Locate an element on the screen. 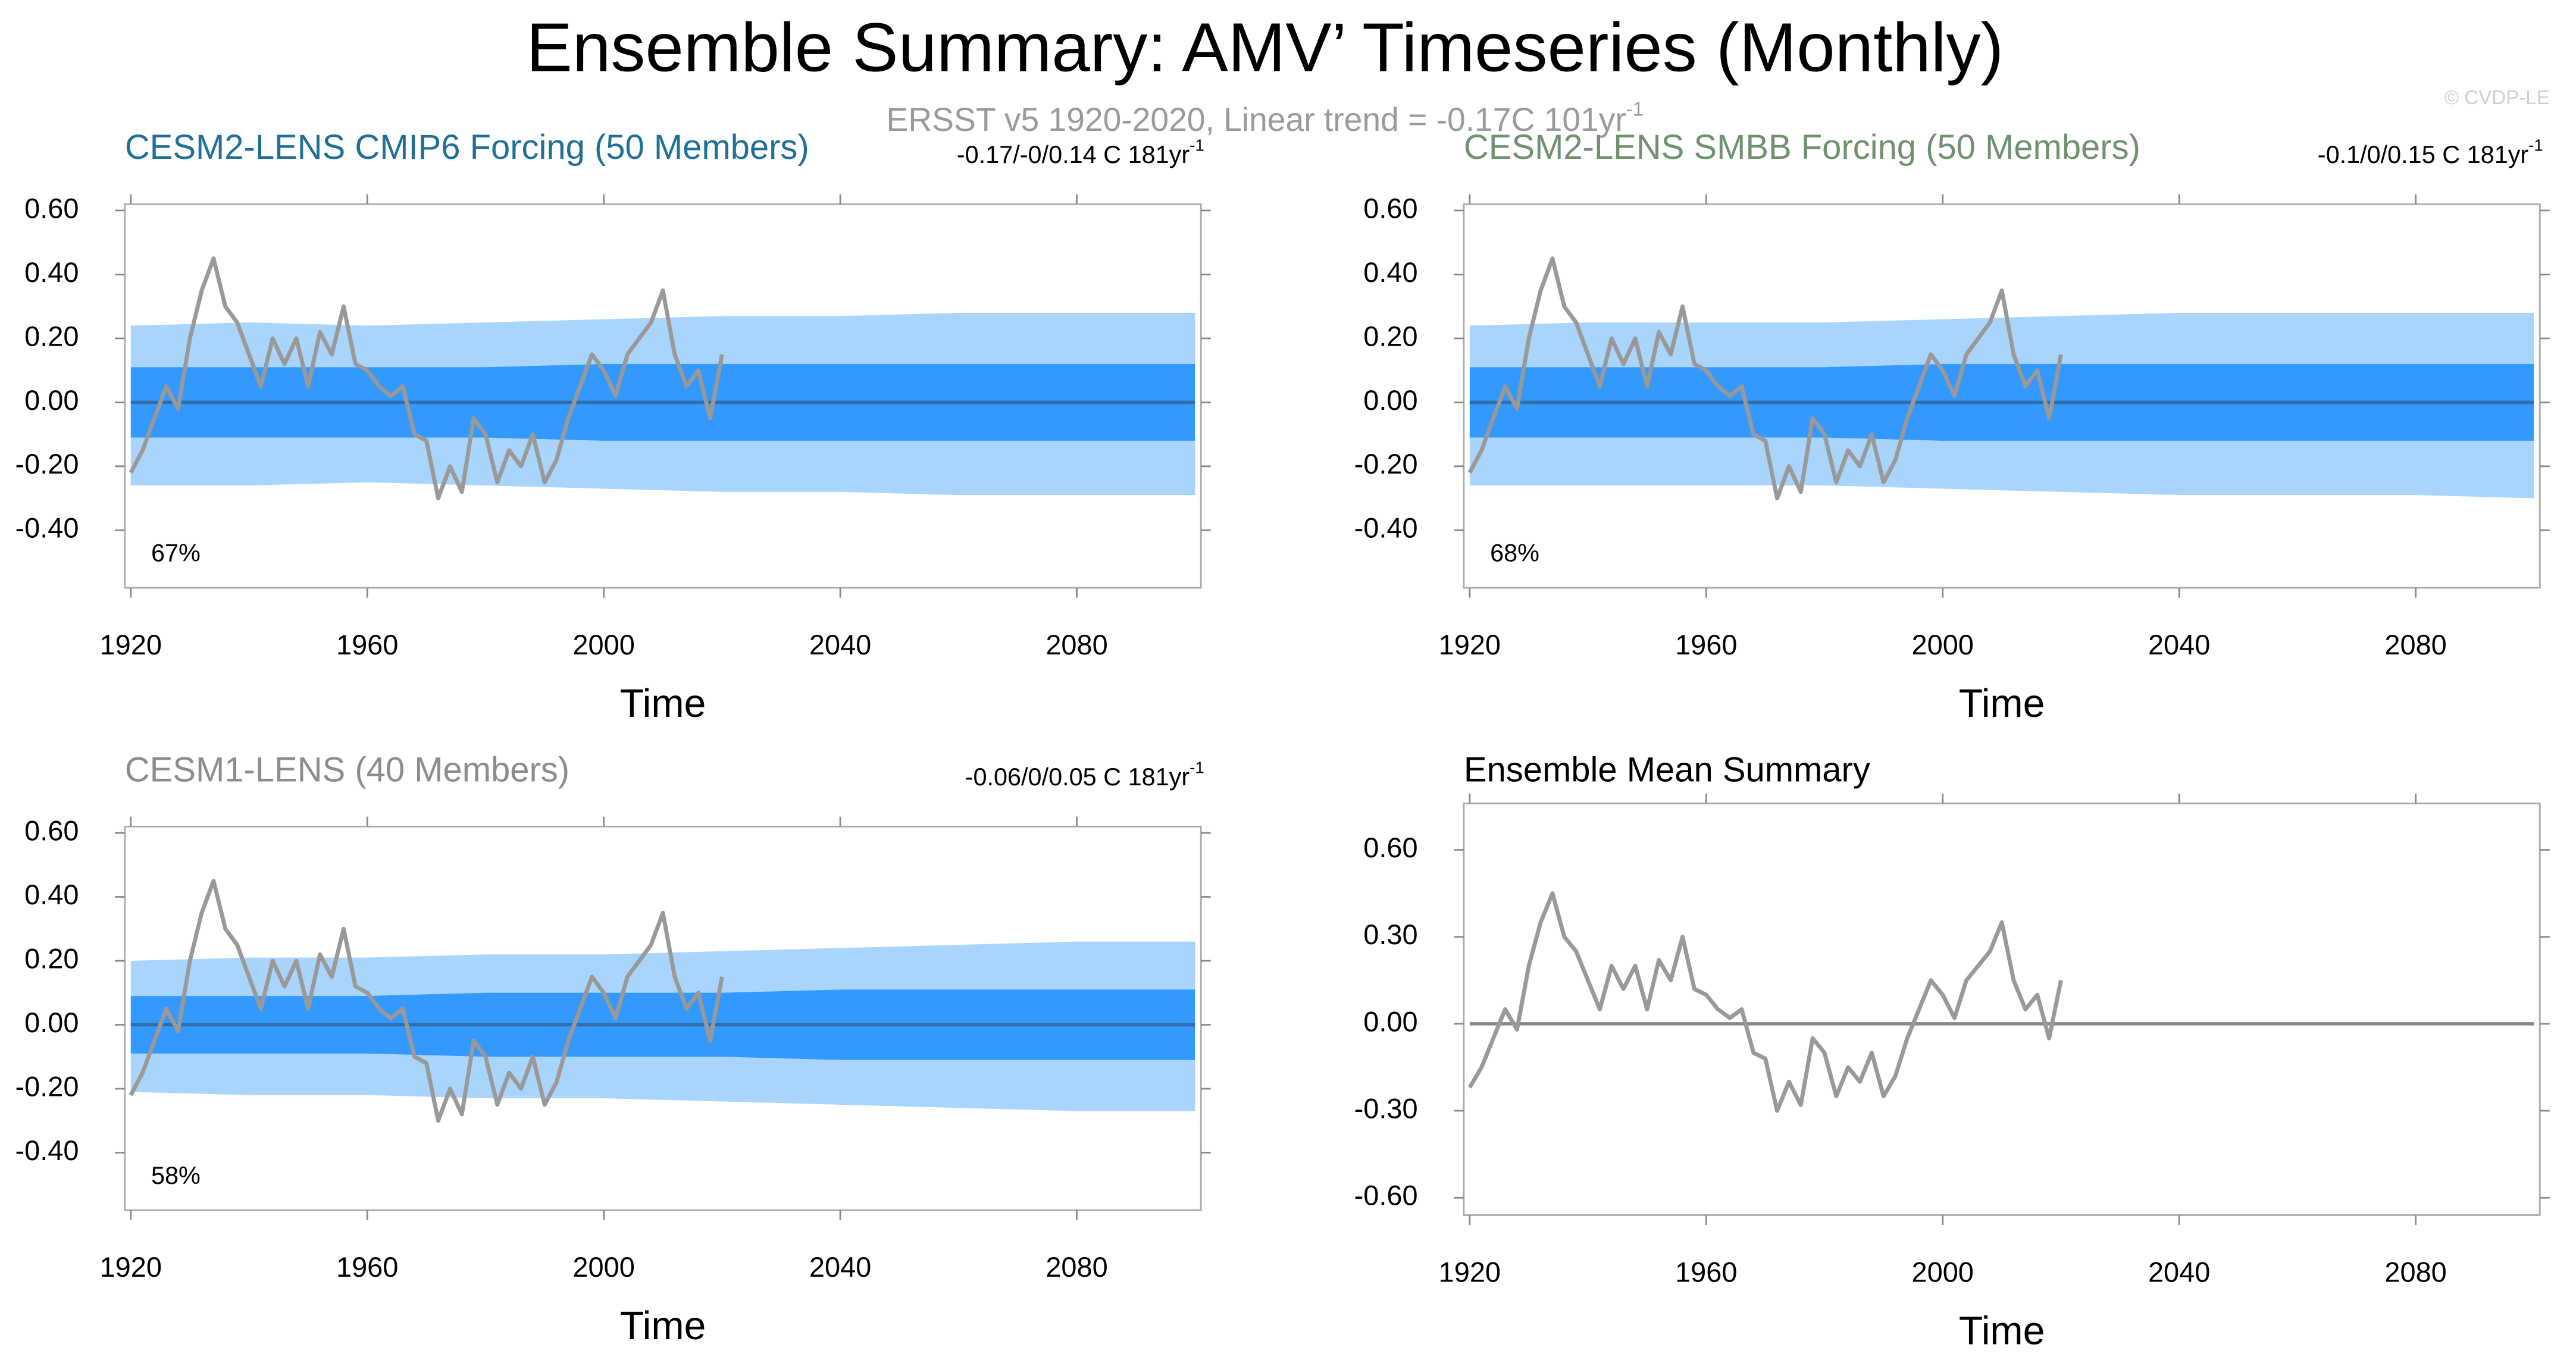  panel-title: CESM1-LENS (40 Members) is located at coordinates (347, 769).